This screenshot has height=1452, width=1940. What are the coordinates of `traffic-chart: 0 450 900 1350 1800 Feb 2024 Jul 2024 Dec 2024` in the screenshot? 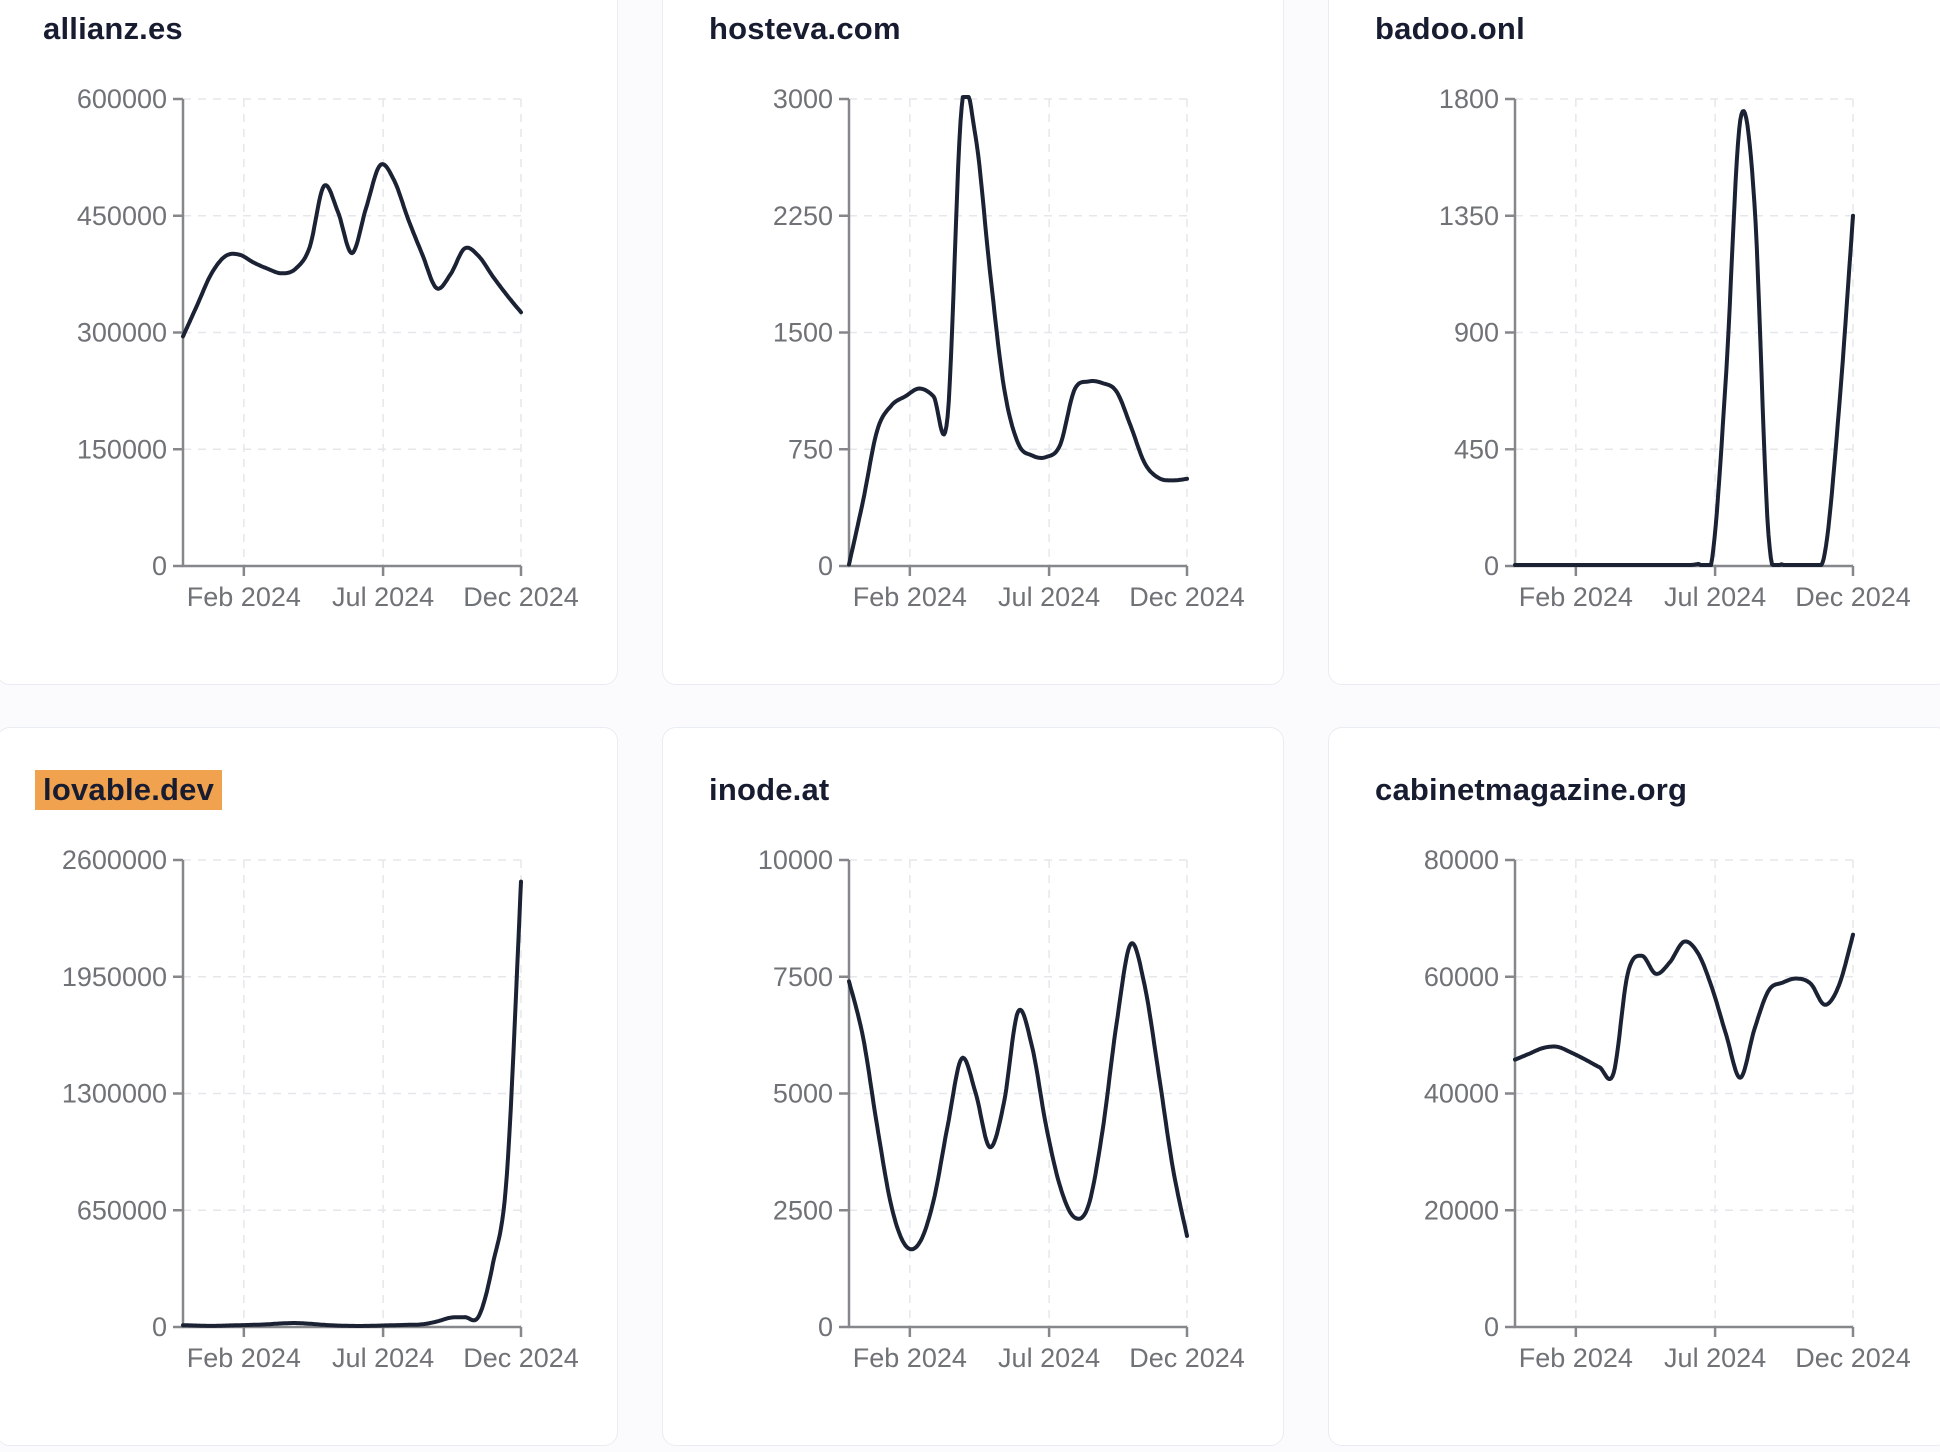 It's located at (1675, 348).